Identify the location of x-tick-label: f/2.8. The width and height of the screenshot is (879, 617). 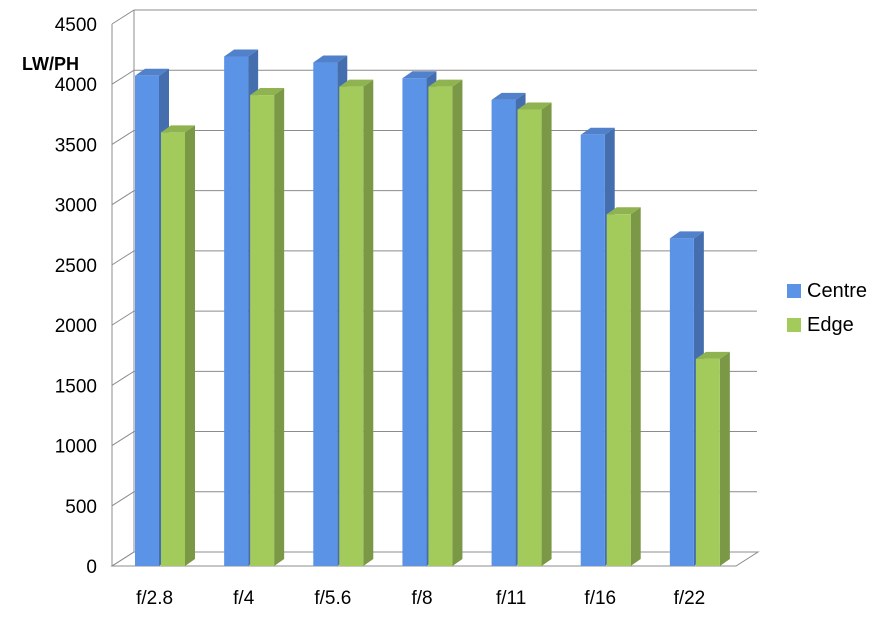
(154, 598).